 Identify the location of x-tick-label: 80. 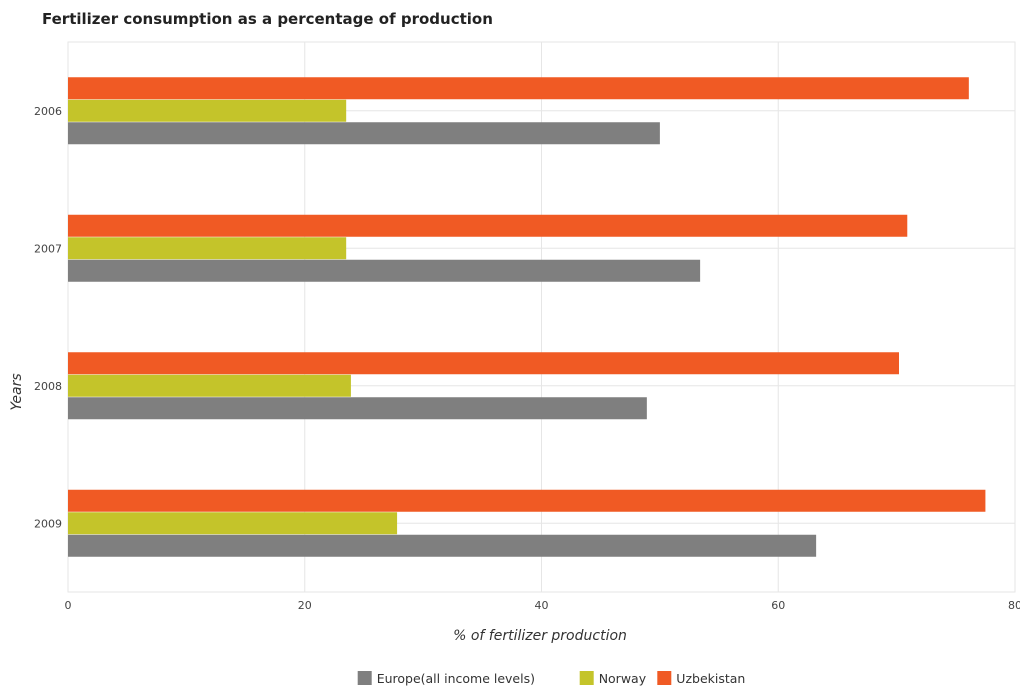
(1014, 605).